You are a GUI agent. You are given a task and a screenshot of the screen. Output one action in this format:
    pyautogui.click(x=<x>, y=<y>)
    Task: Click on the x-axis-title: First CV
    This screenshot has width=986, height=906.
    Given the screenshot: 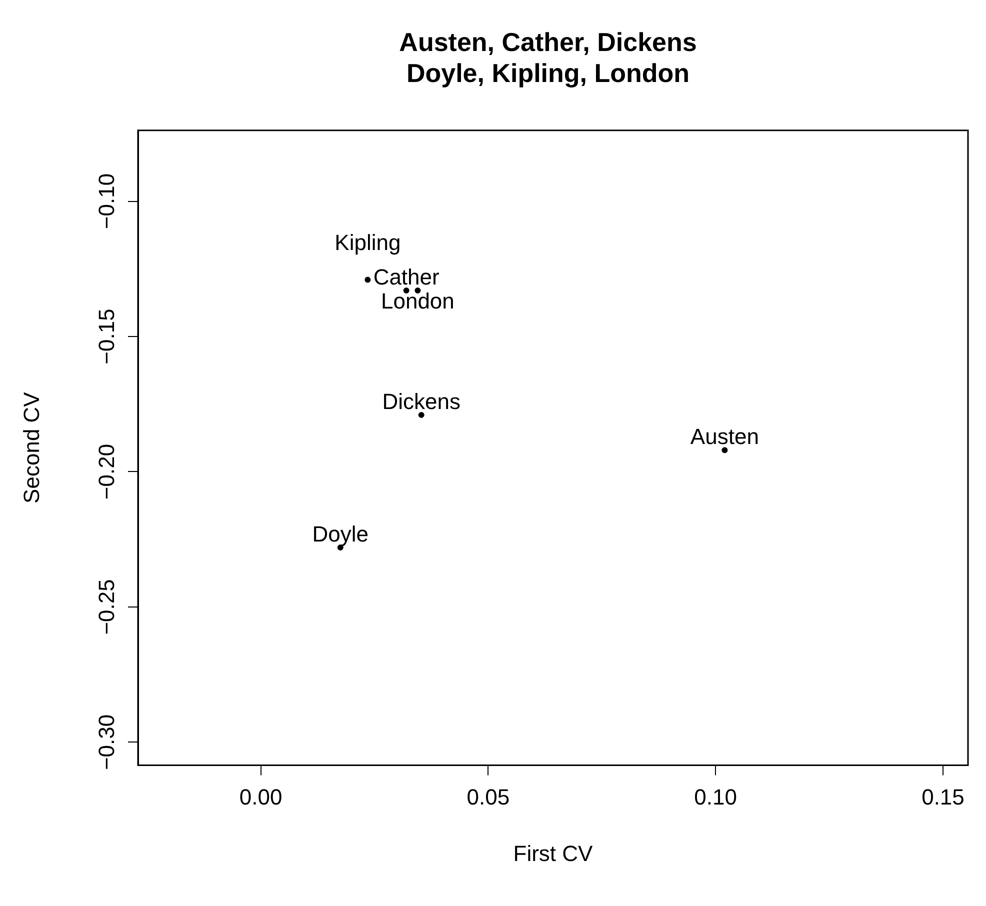 What is the action you would take?
    pyautogui.click(x=553, y=853)
    